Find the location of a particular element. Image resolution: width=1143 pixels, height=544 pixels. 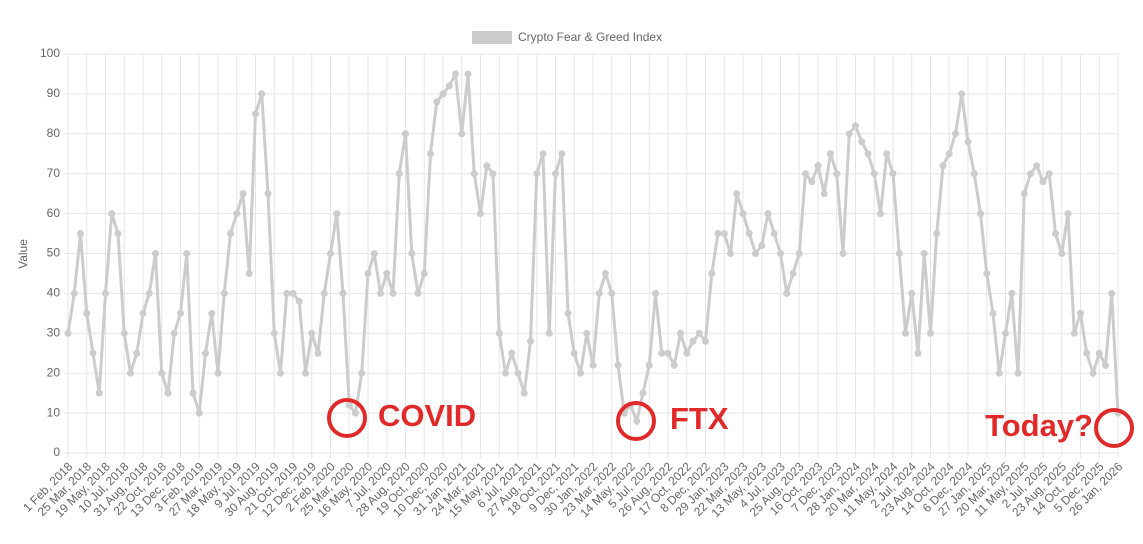

y-tick-label: 80 is located at coordinates (54, 133).